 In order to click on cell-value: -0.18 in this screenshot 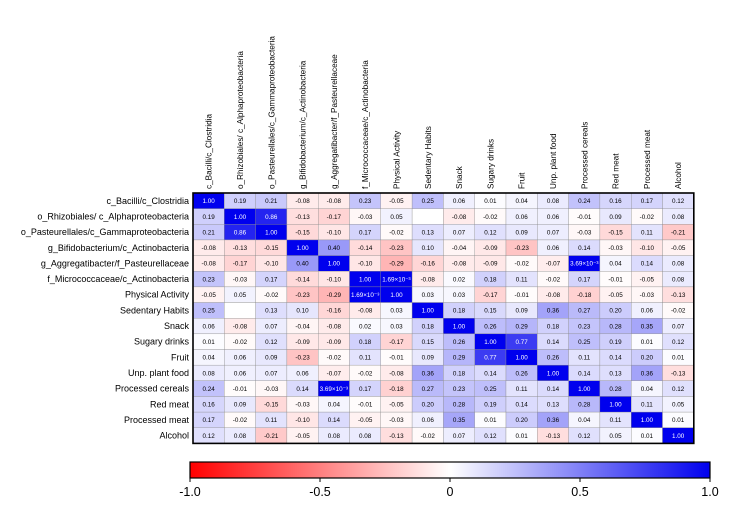, I will do `click(584, 295)`.